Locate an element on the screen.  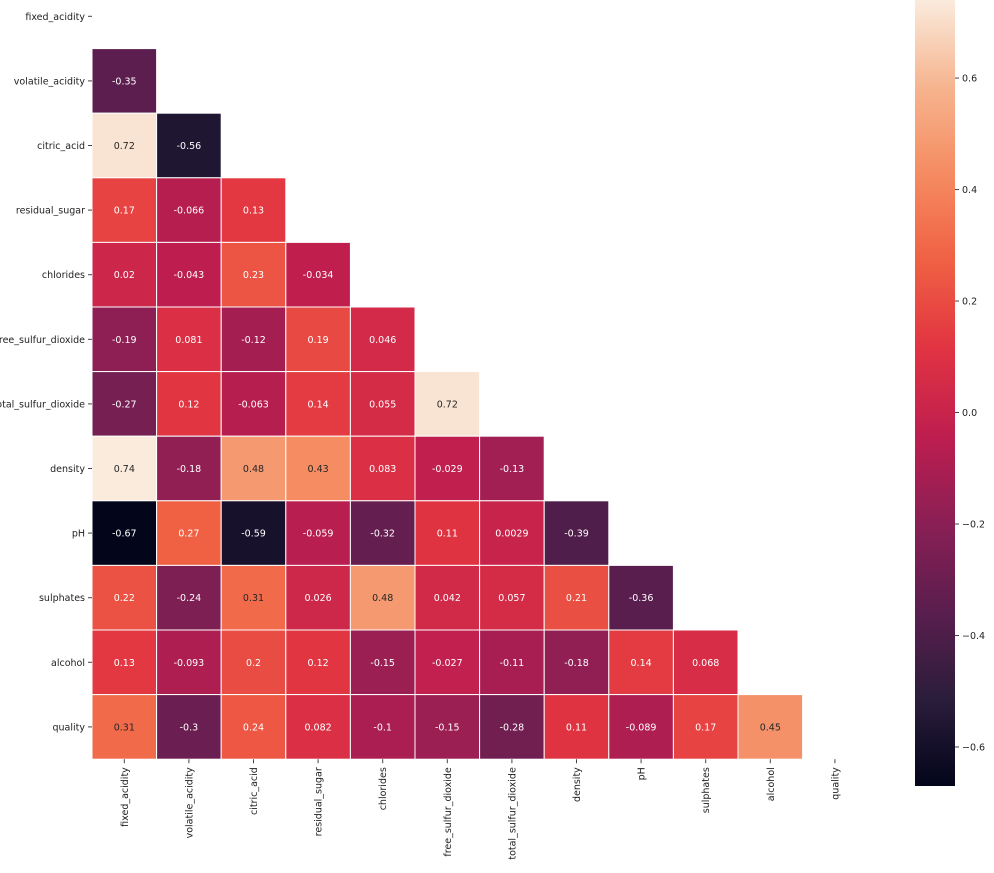
cell-value-label: -0.36 is located at coordinates (641, 598).